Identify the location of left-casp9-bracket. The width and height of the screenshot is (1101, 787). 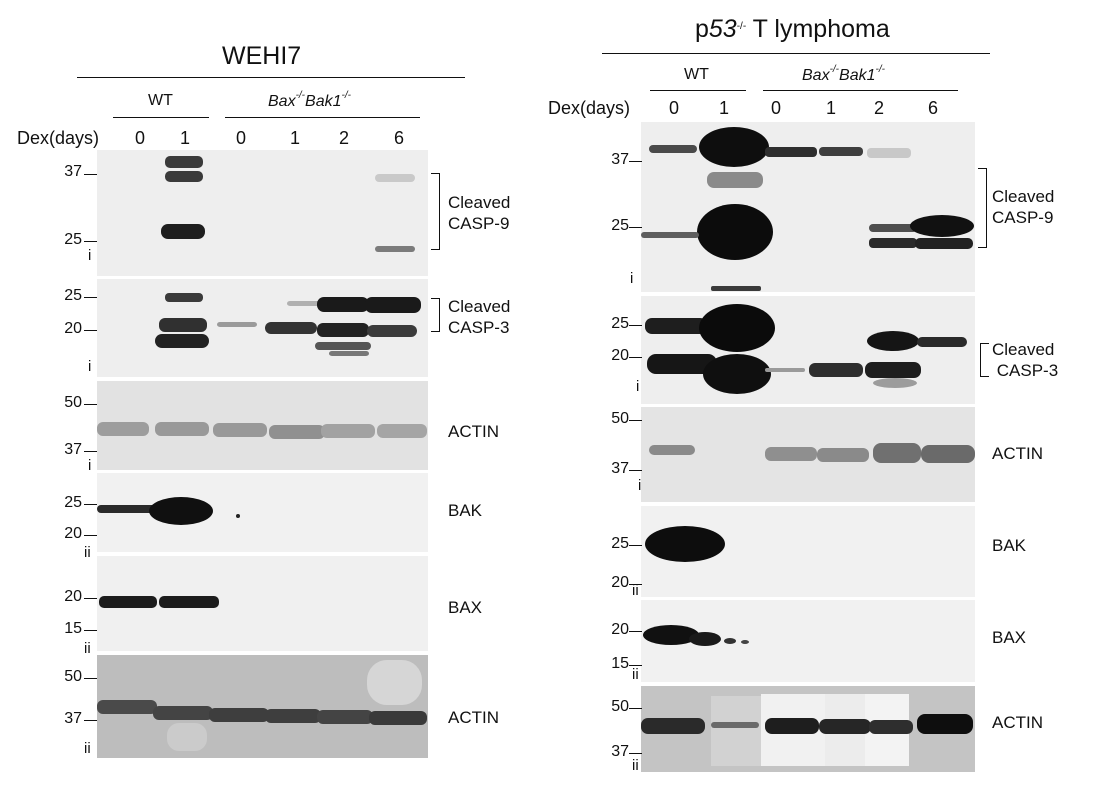
(435, 211).